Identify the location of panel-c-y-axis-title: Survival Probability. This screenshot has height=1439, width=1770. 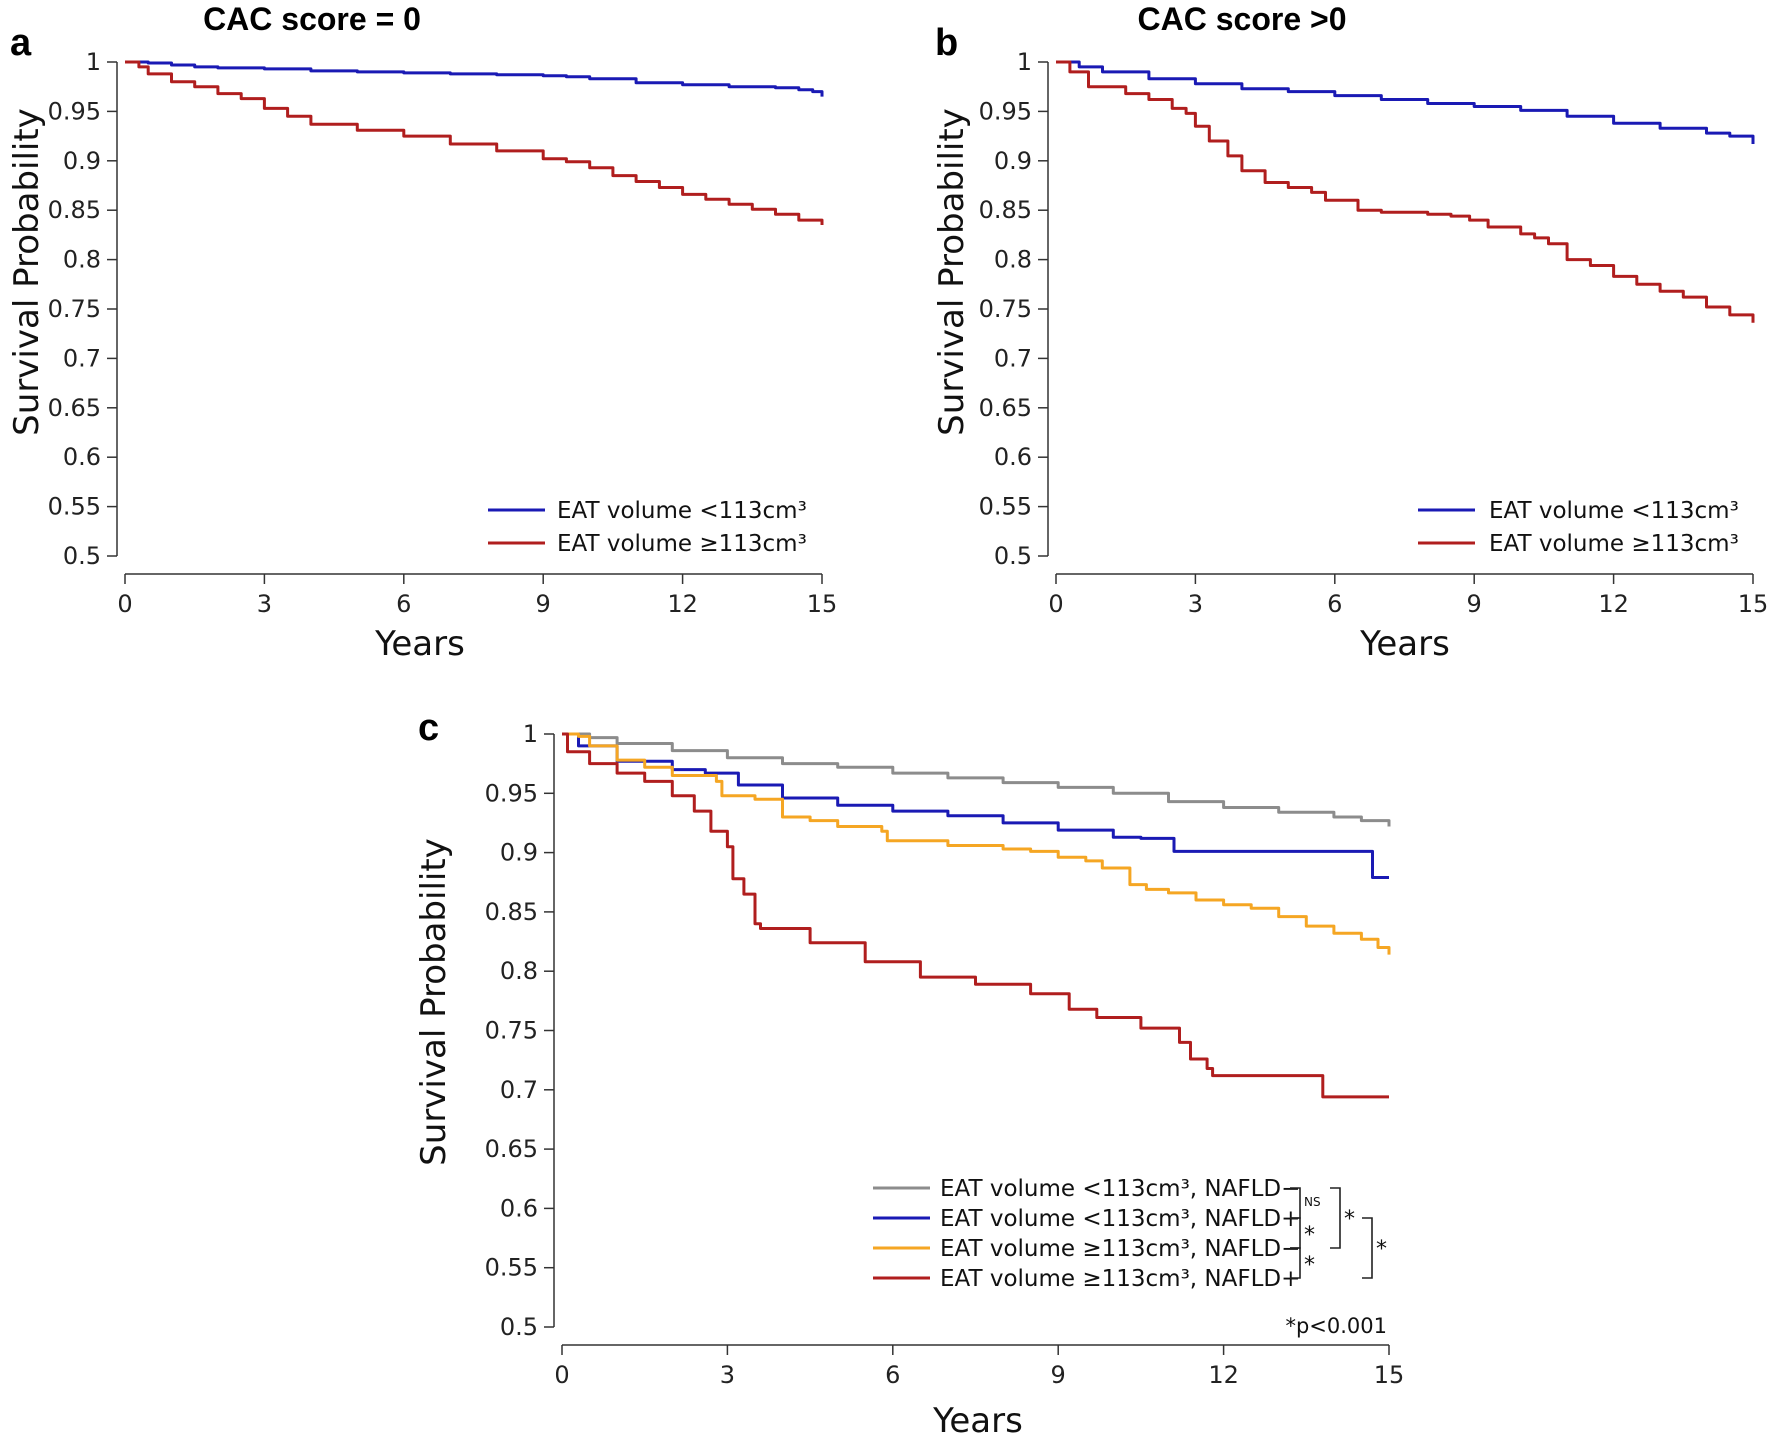
(434, 1002).